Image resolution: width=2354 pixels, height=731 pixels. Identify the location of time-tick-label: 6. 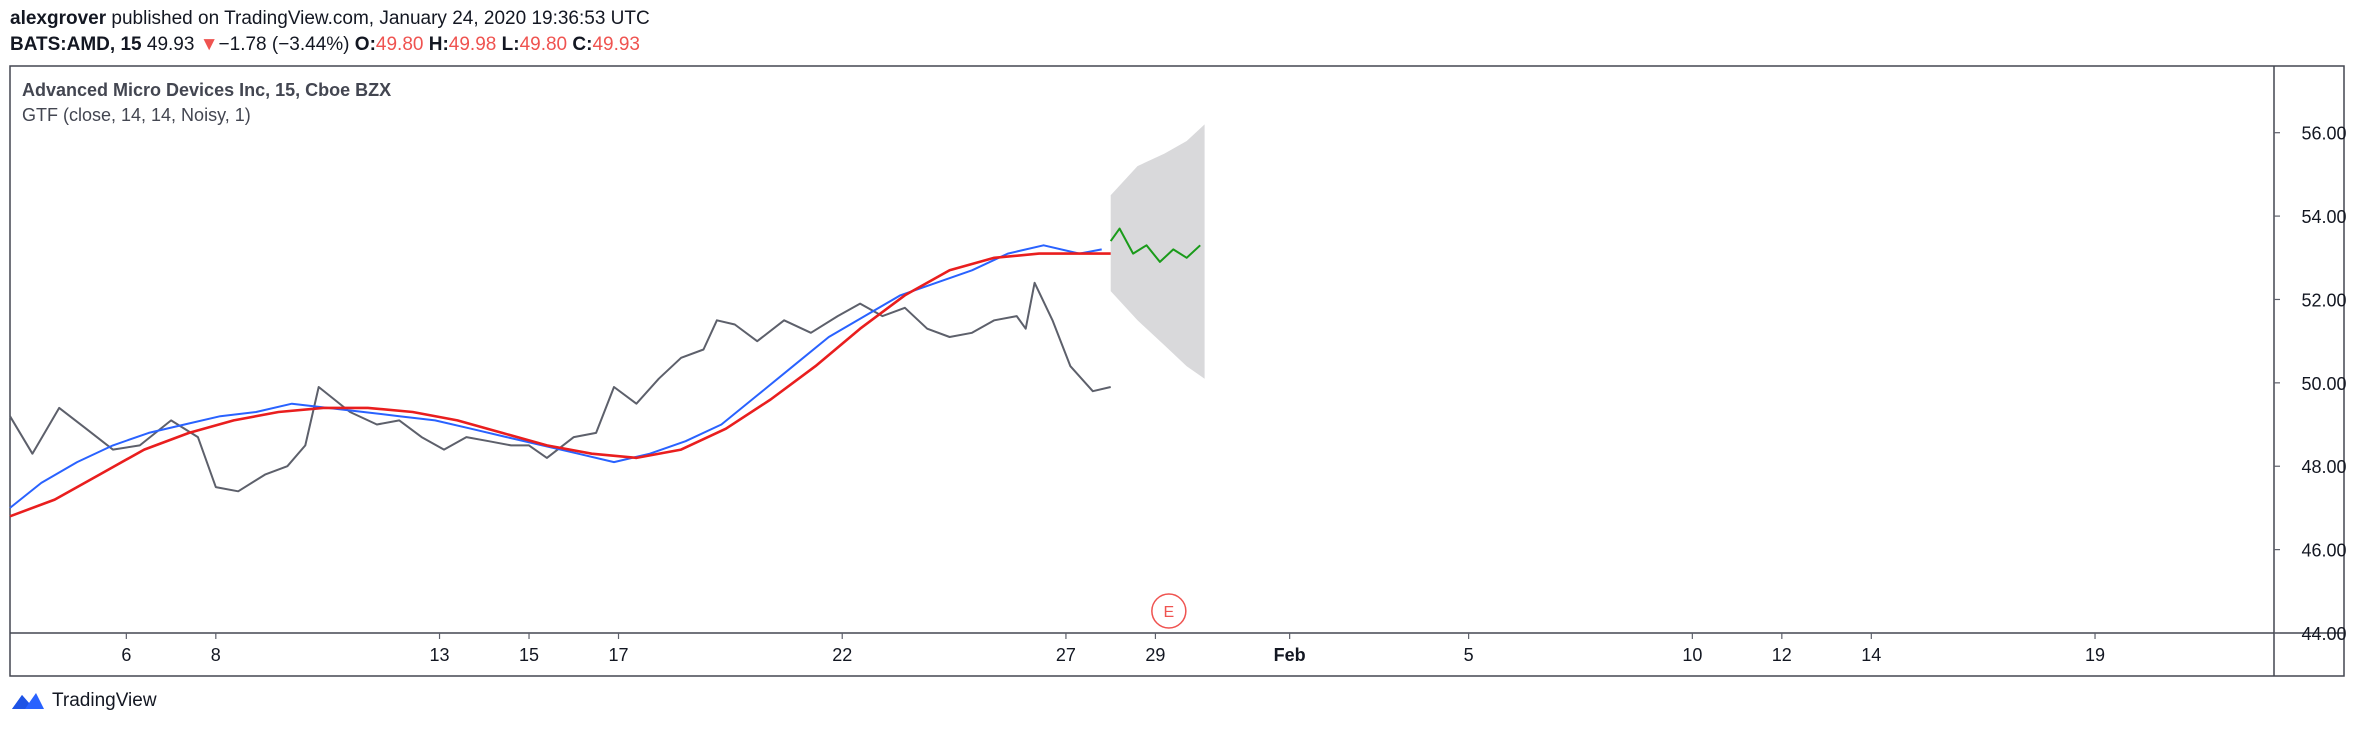
(126, 655).